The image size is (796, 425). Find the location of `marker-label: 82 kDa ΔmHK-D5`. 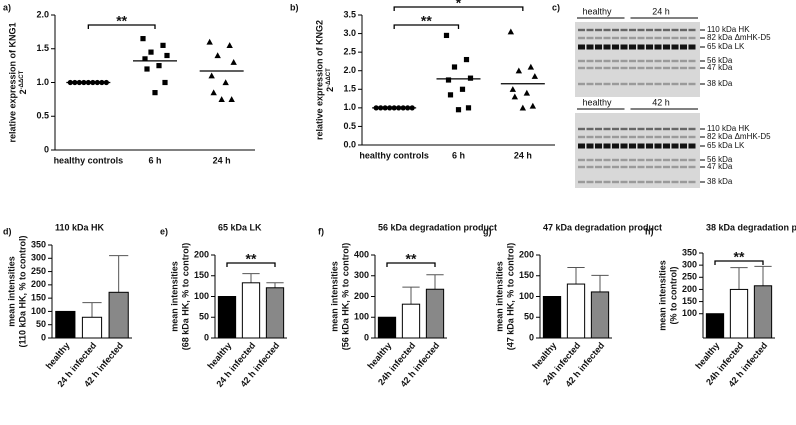

marker-label: 82 kDa ΔmHK-D5 is located at coordinates (739, 37).